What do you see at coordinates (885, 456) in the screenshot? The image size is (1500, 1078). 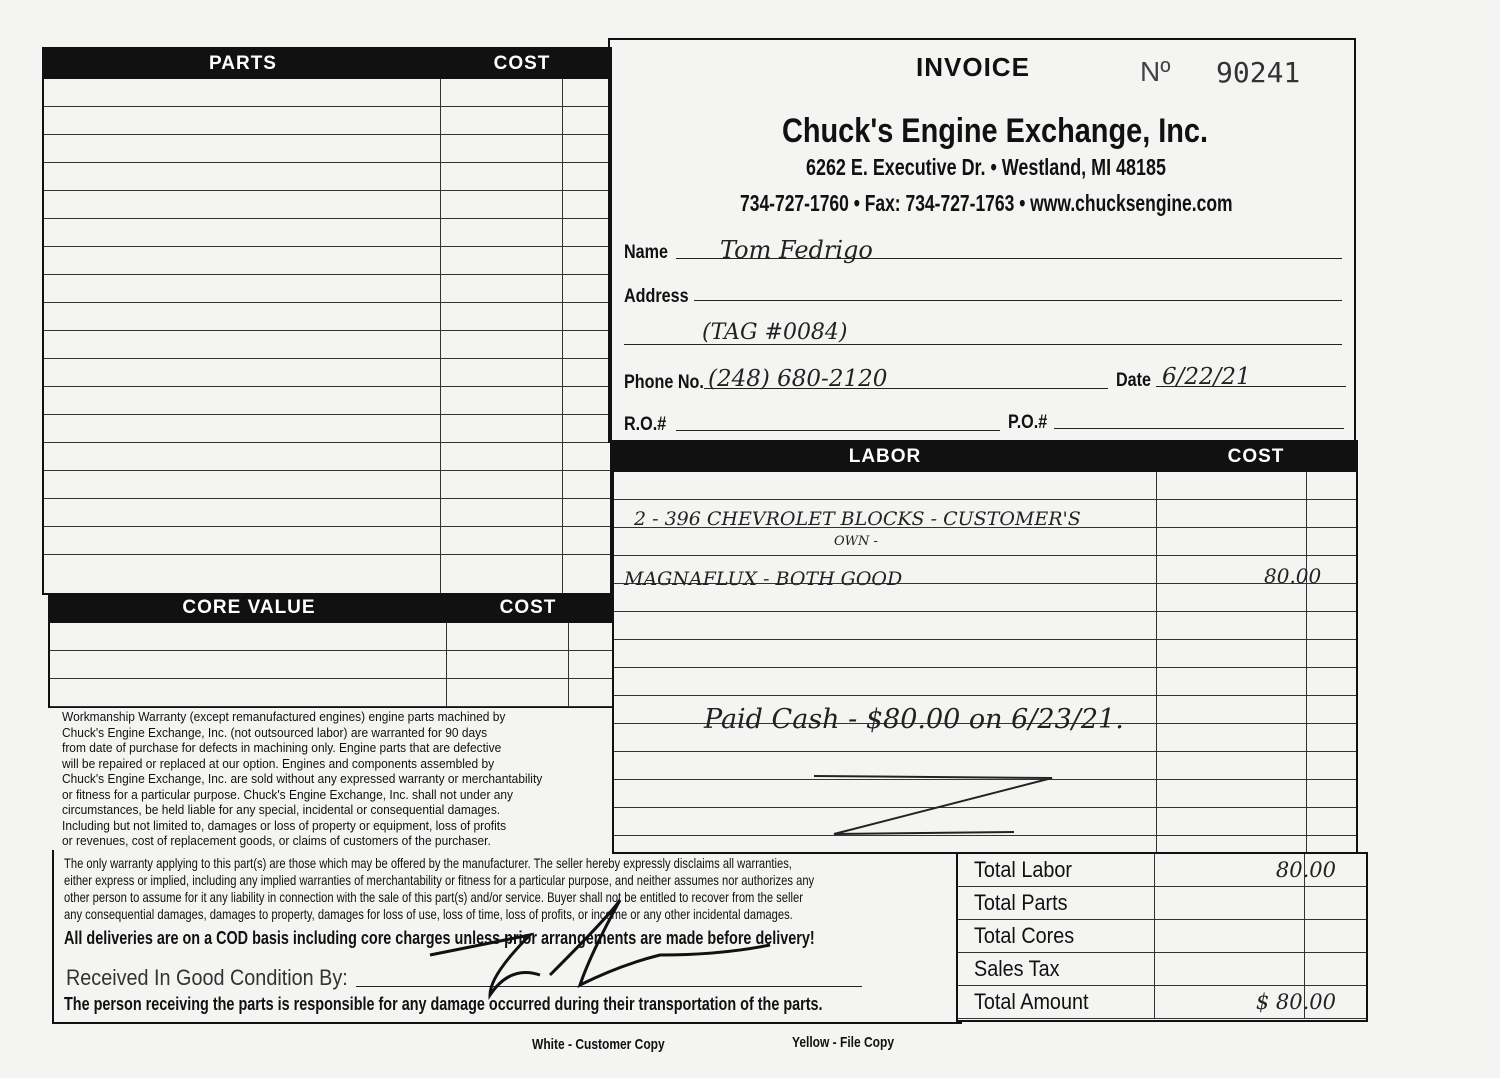 I see `labor-header-label: LABOR` at bounding box center [885, 456].